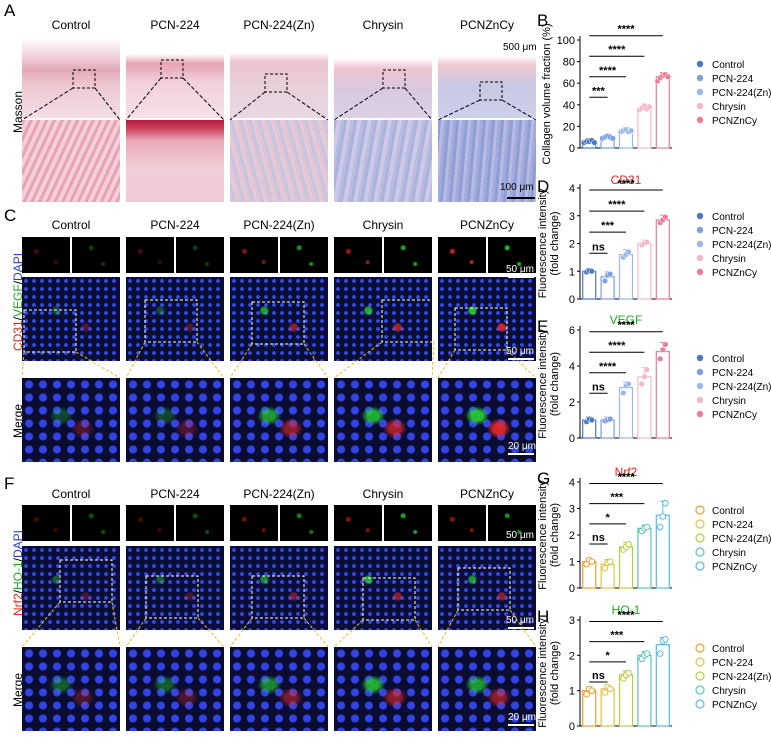  I want to click on f-zoom-box-pcn224zn, so click(278, 597).